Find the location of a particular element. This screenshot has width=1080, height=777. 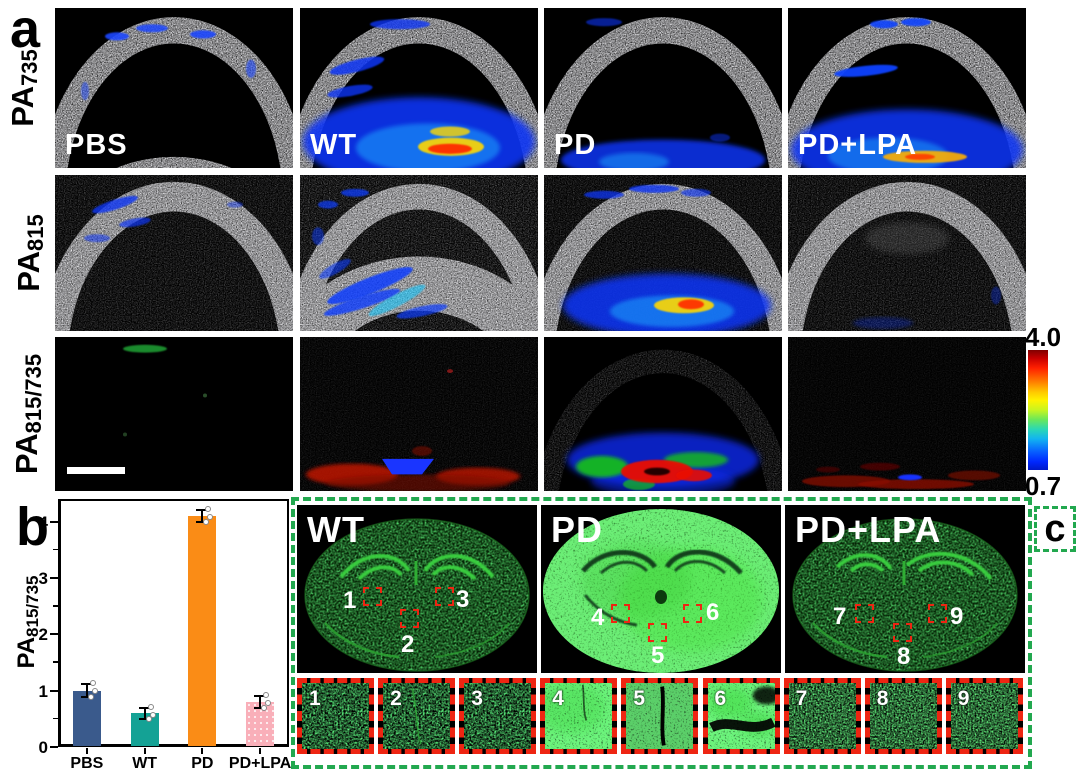

pa-image-pa815-pd-lpa is located at coordinates (907, 253).